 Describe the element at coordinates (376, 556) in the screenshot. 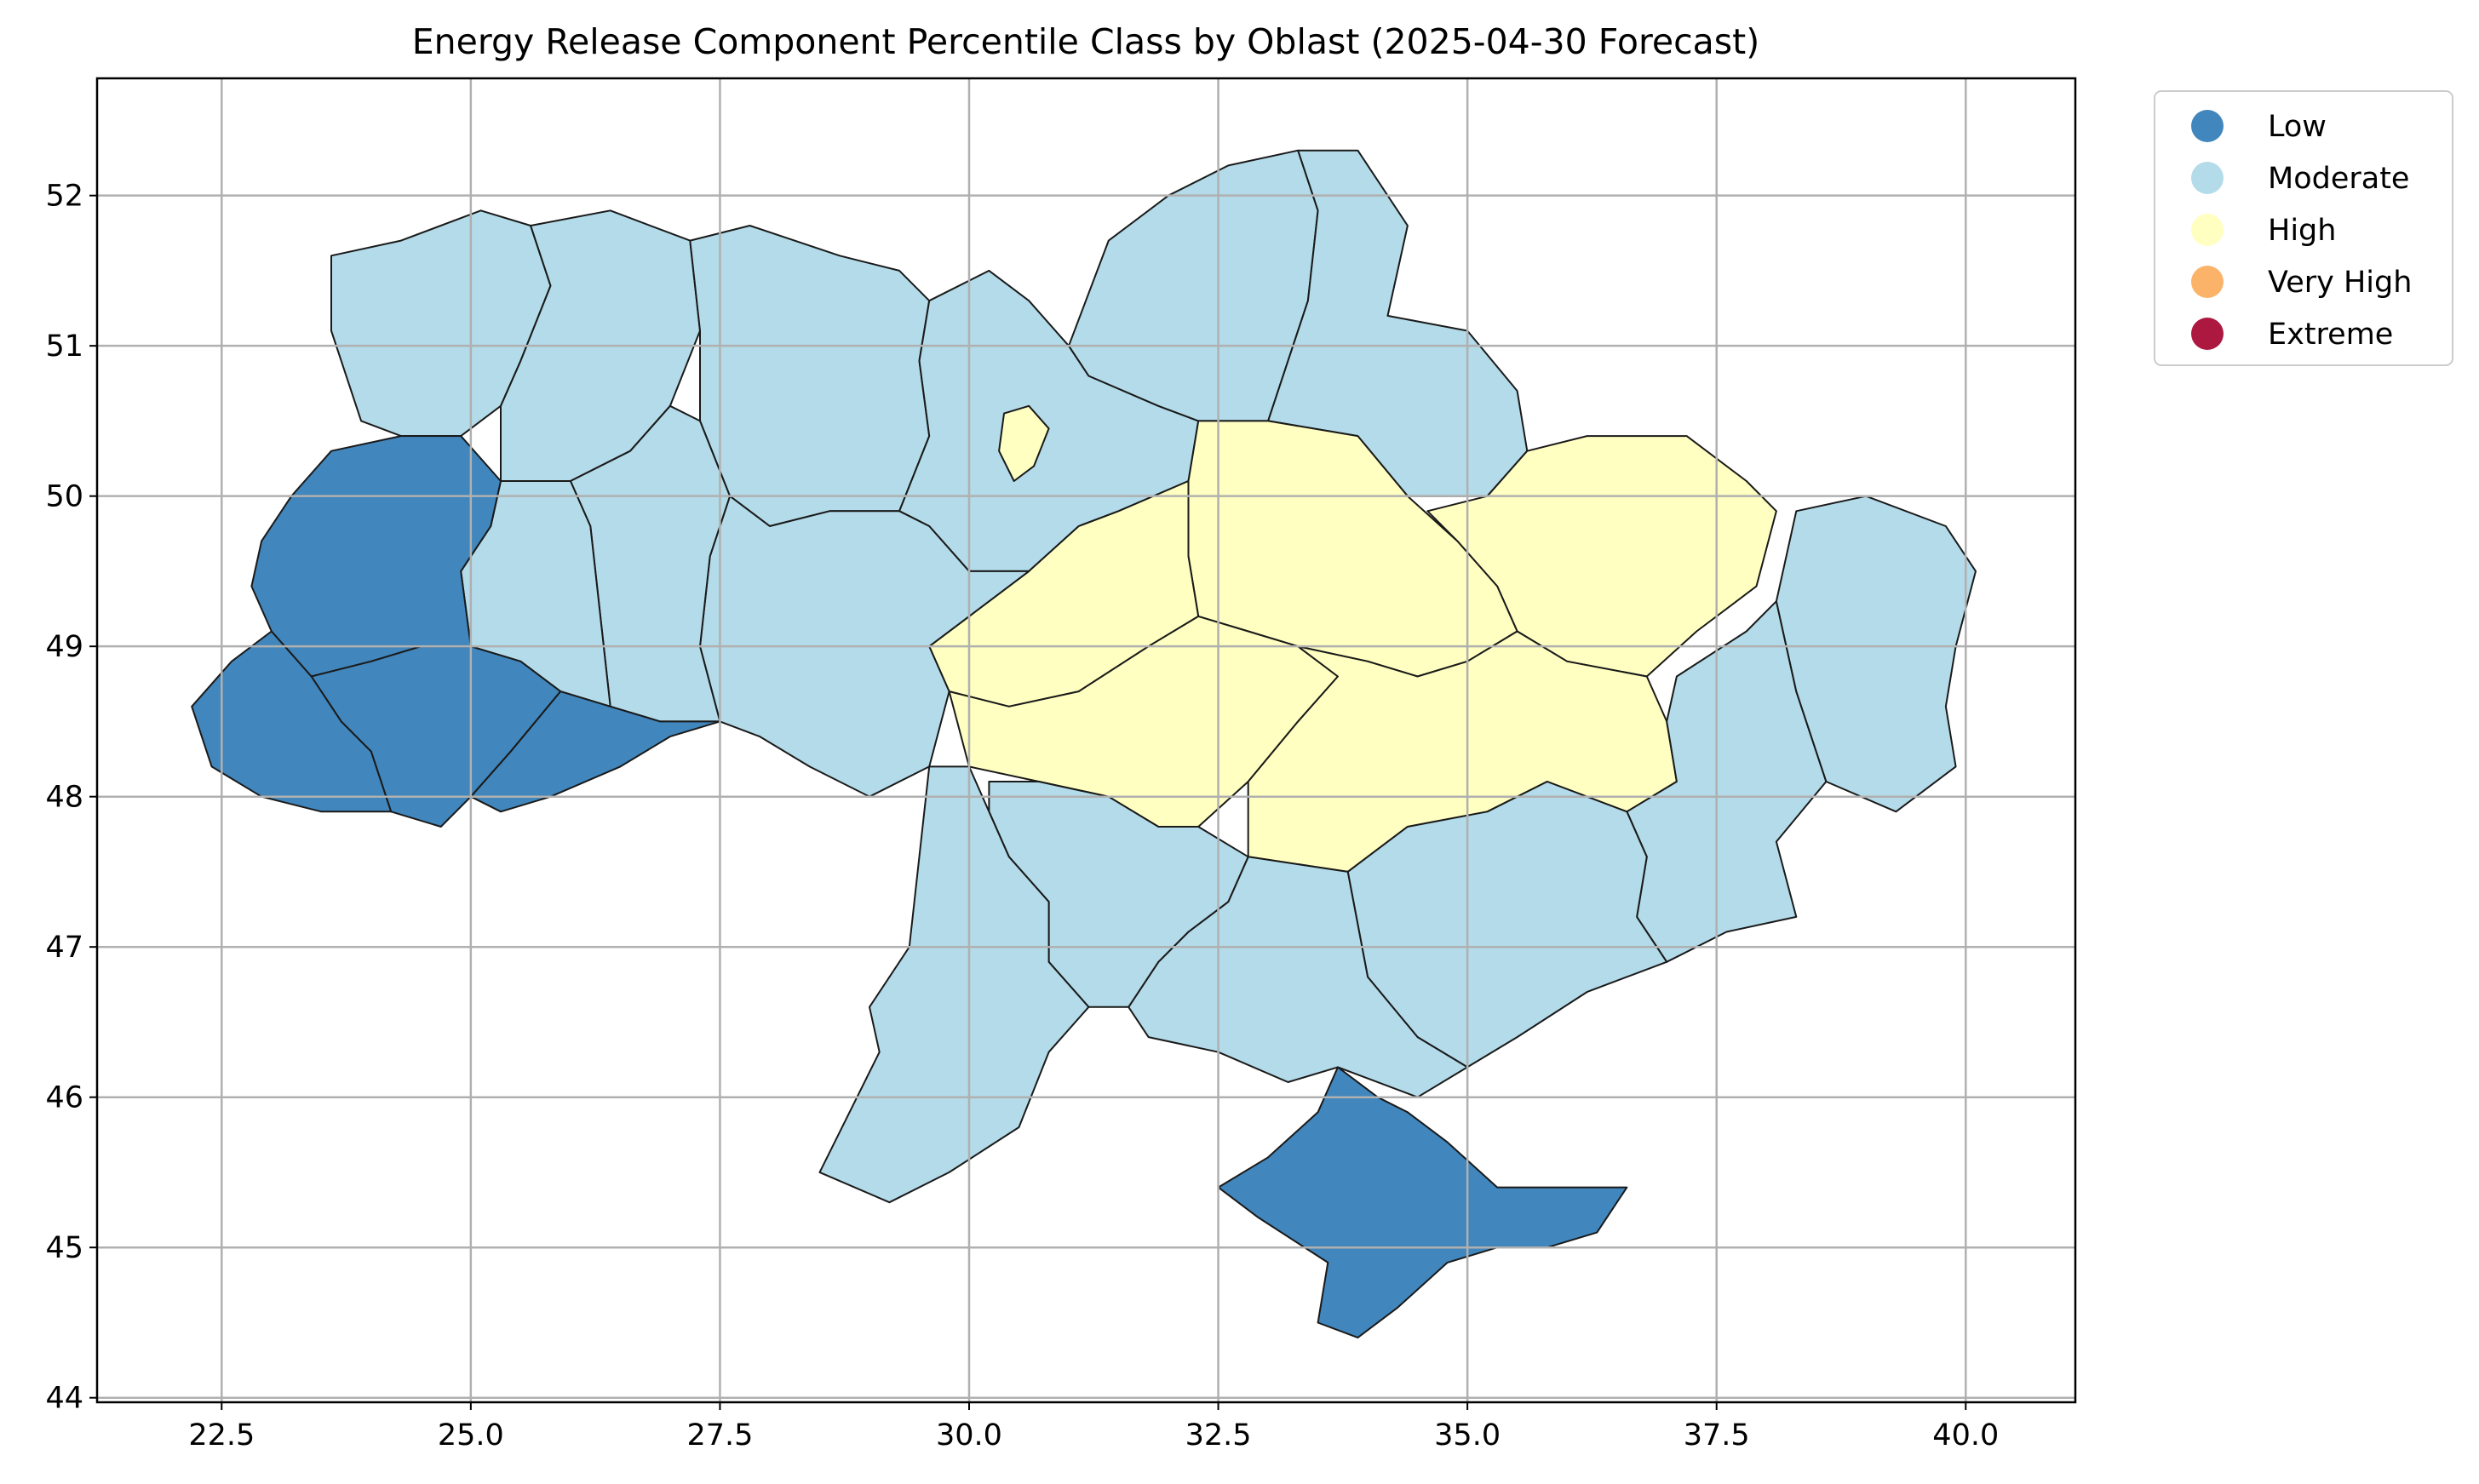

I see `oblast-lviv` at that location.